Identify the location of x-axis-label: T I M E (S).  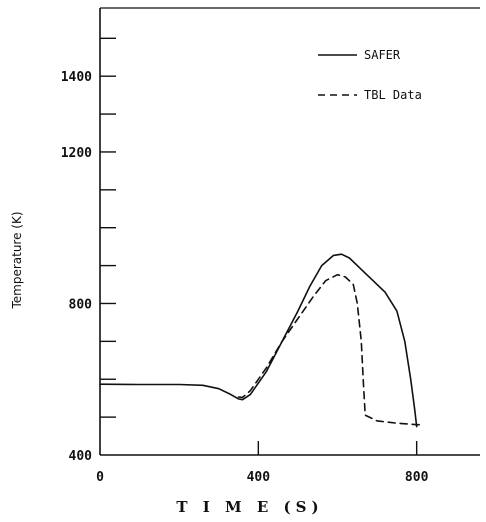
(249, 507).